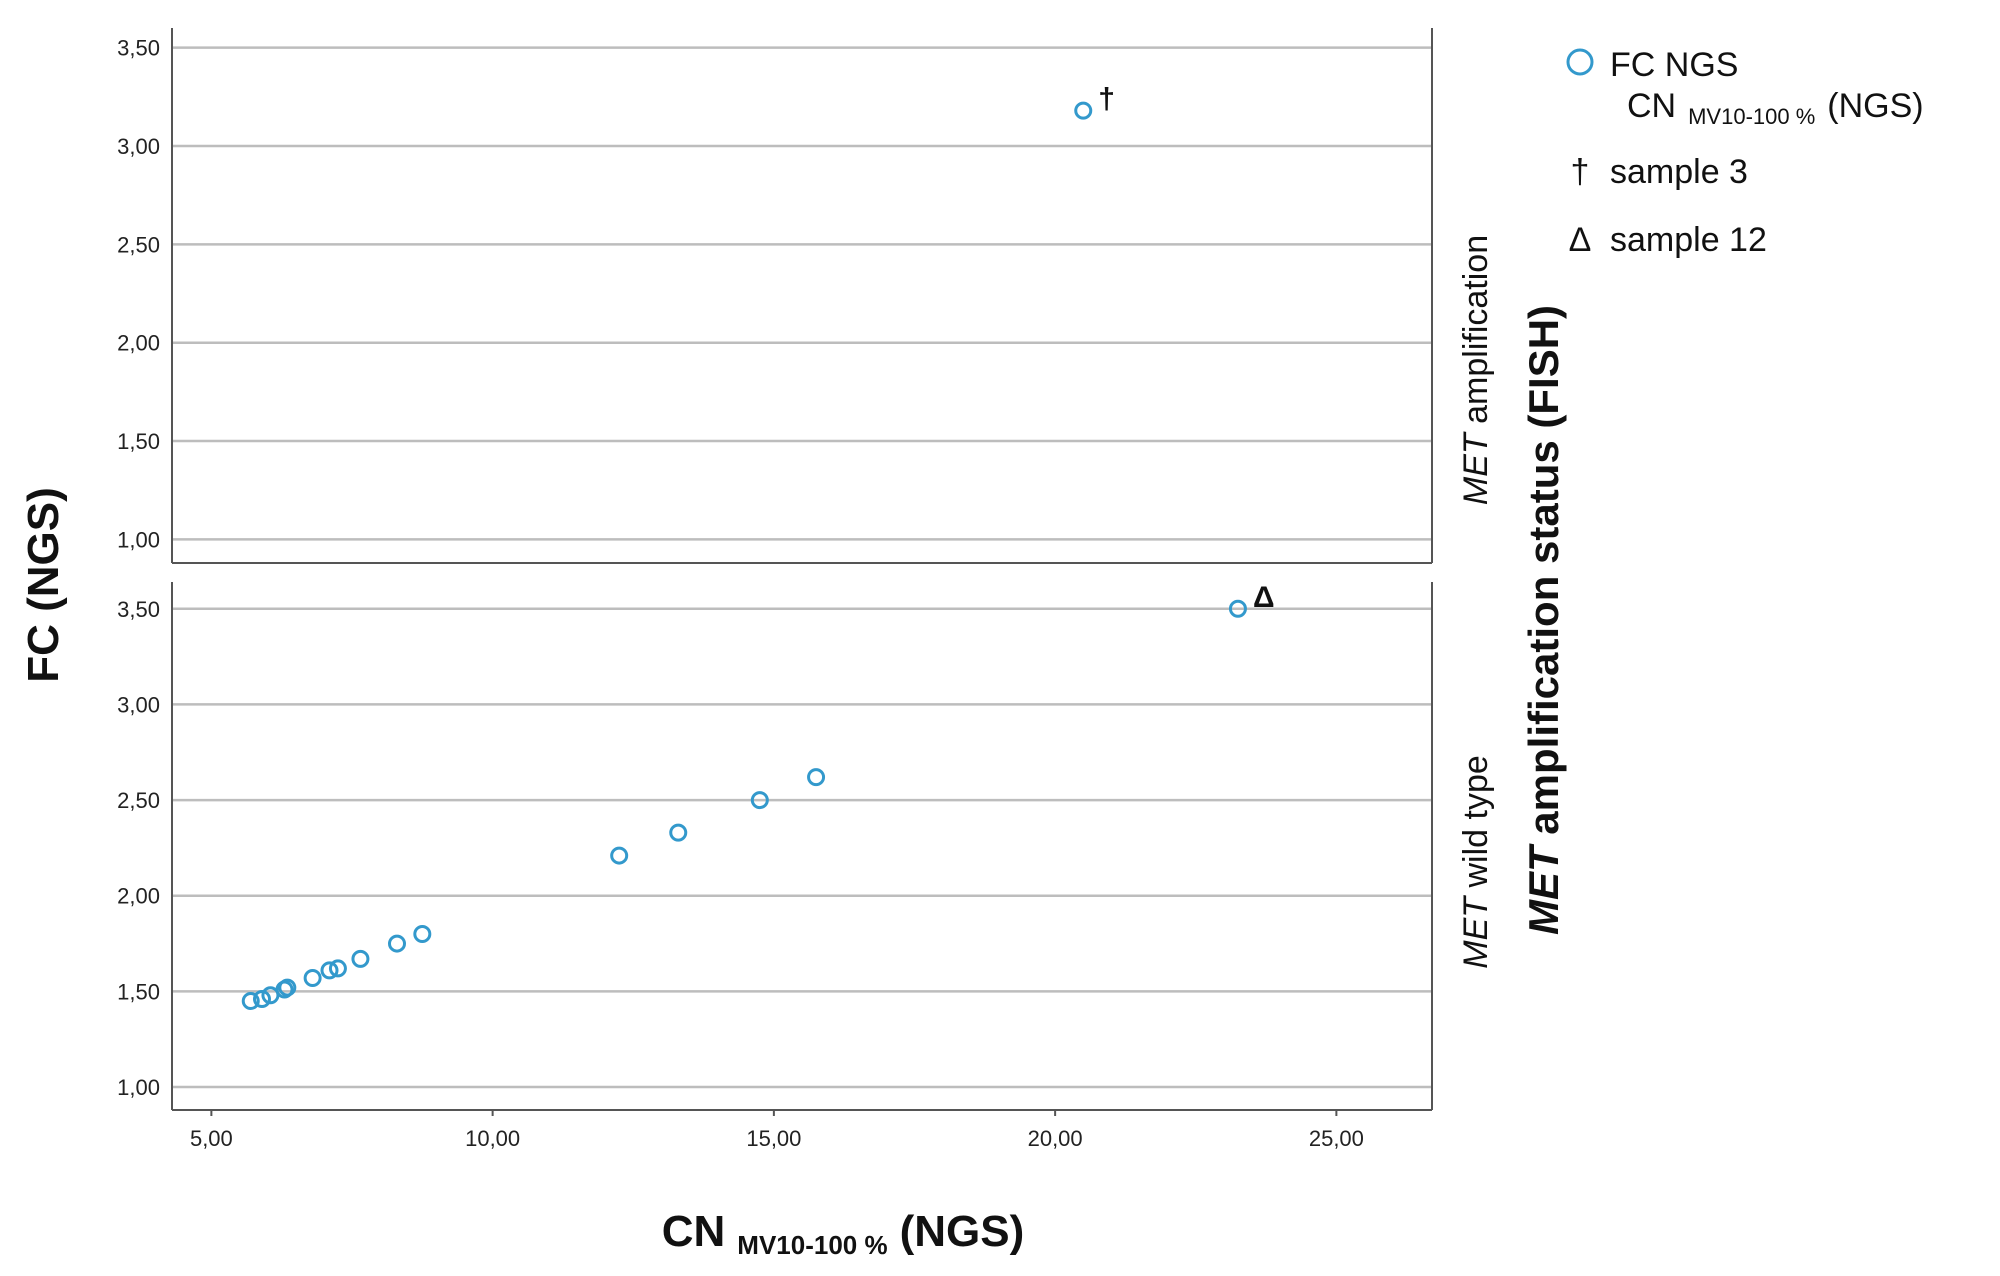 This screenshot has height=1276, width=2000. I want to click on x-tick-label: 20,00, so click(1055, 1138).